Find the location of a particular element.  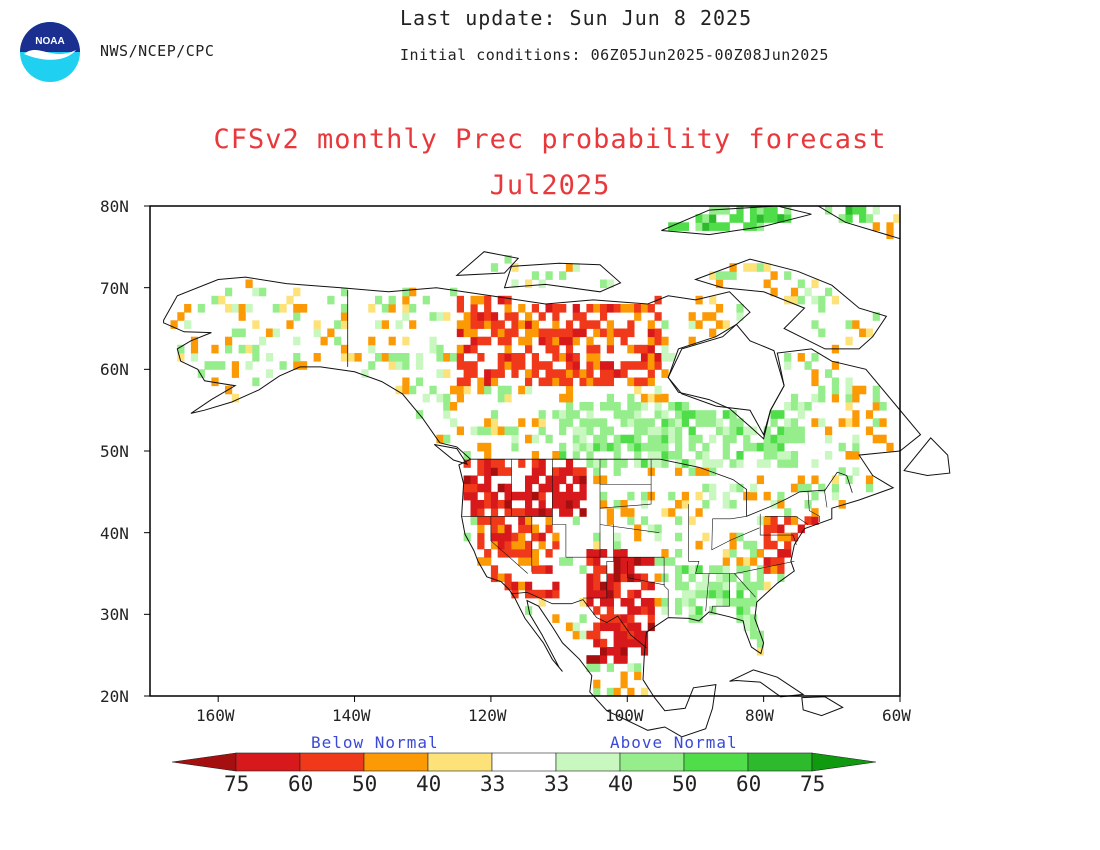

colorbar-segment is located at coordinates (716, 762).